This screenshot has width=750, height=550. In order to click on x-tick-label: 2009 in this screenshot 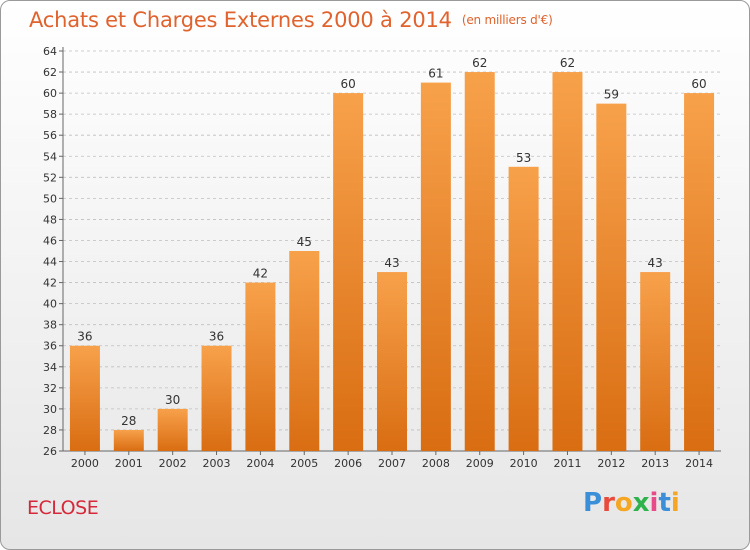, I will do `click(480, 463)`.